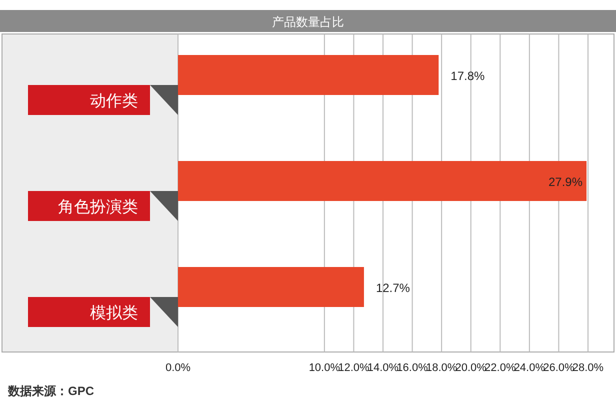 The width and height of the screenshot is (616, 403). I want to click on x-tick-label: 26.0%, so click(559, 368).